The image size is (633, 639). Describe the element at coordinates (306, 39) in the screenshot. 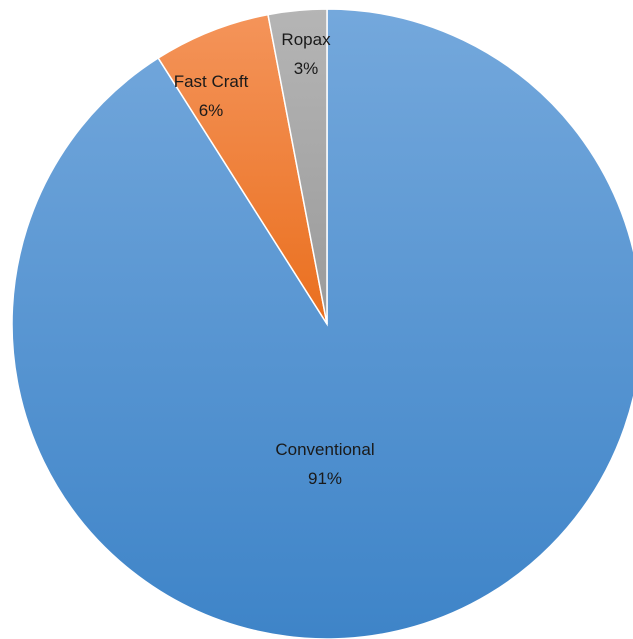

I see `data-label-ropax-name: Ropax` at that location.